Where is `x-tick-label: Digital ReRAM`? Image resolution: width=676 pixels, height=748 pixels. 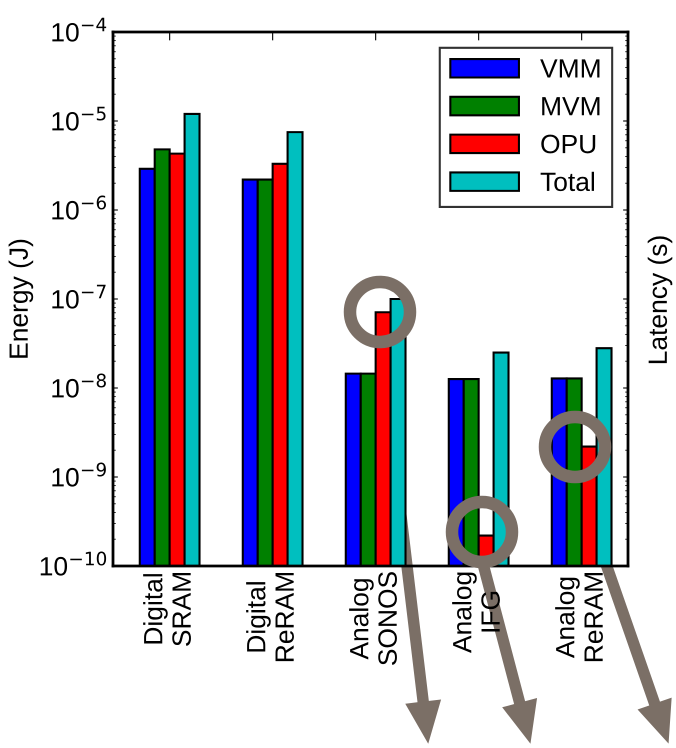 x-tick-label: Digital ReRAM is located at coordinates (270, 617).